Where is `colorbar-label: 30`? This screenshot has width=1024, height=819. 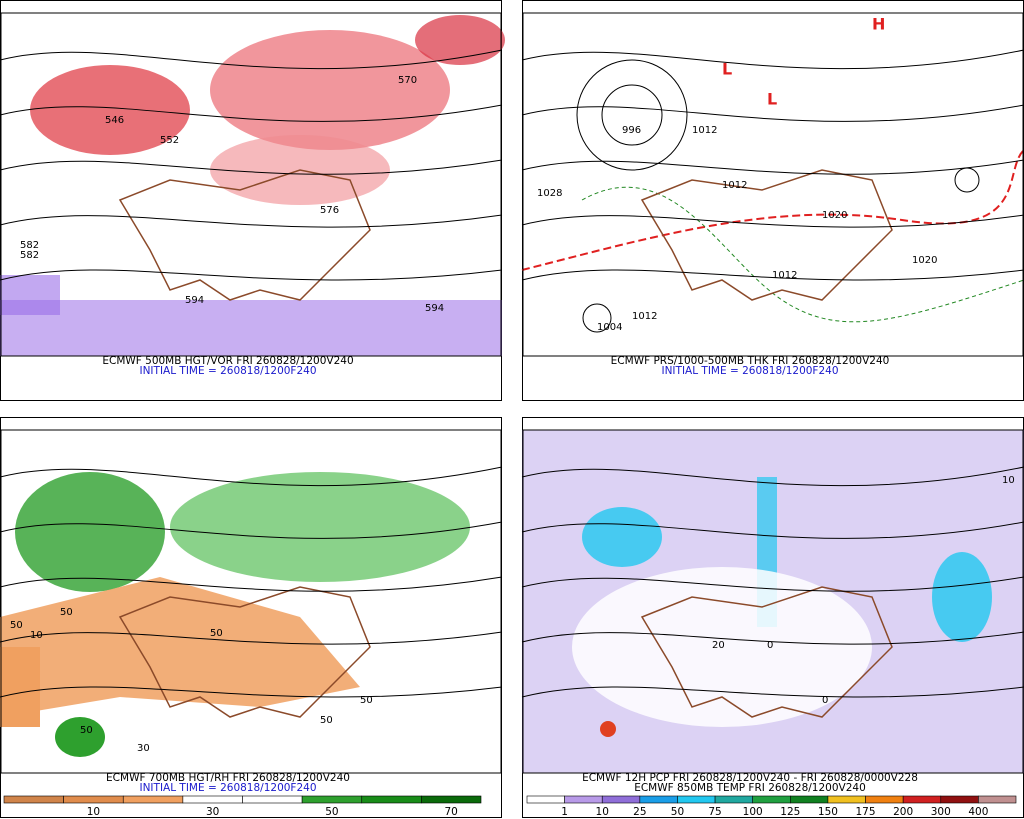 colorbar-label: 30 is located at coordinates (212, 812).